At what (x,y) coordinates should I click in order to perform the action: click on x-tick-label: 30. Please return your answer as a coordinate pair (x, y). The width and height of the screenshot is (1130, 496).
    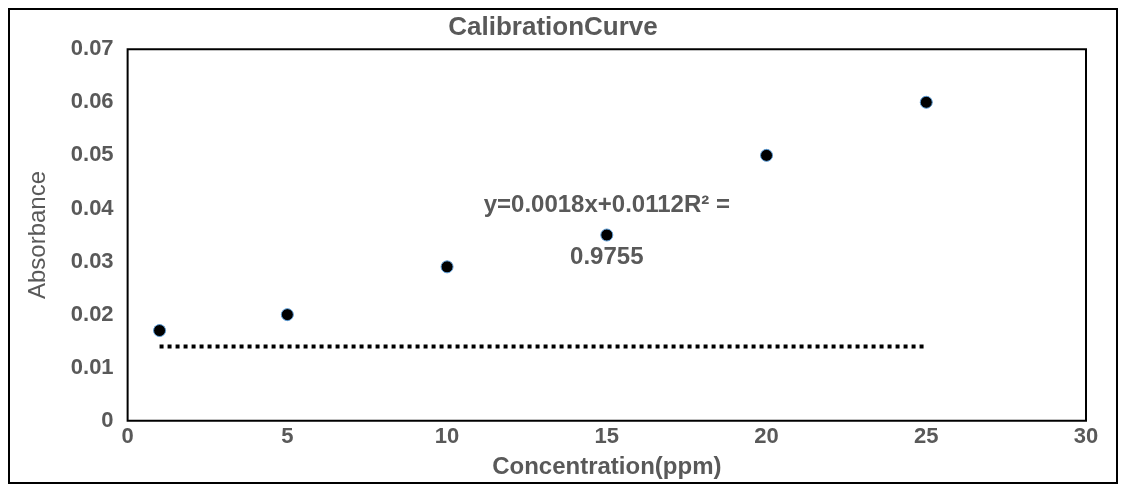
    Looking at the image, I should click on (1086, 436).